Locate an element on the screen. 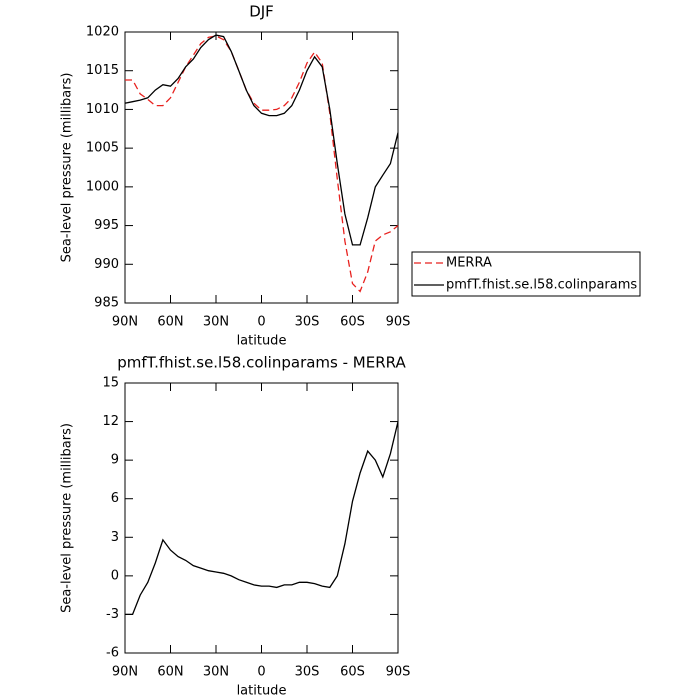 Image resolution: width=700 pixels, height=700 pixels. legend-label: MERRA is located at coordinates (469, 263).